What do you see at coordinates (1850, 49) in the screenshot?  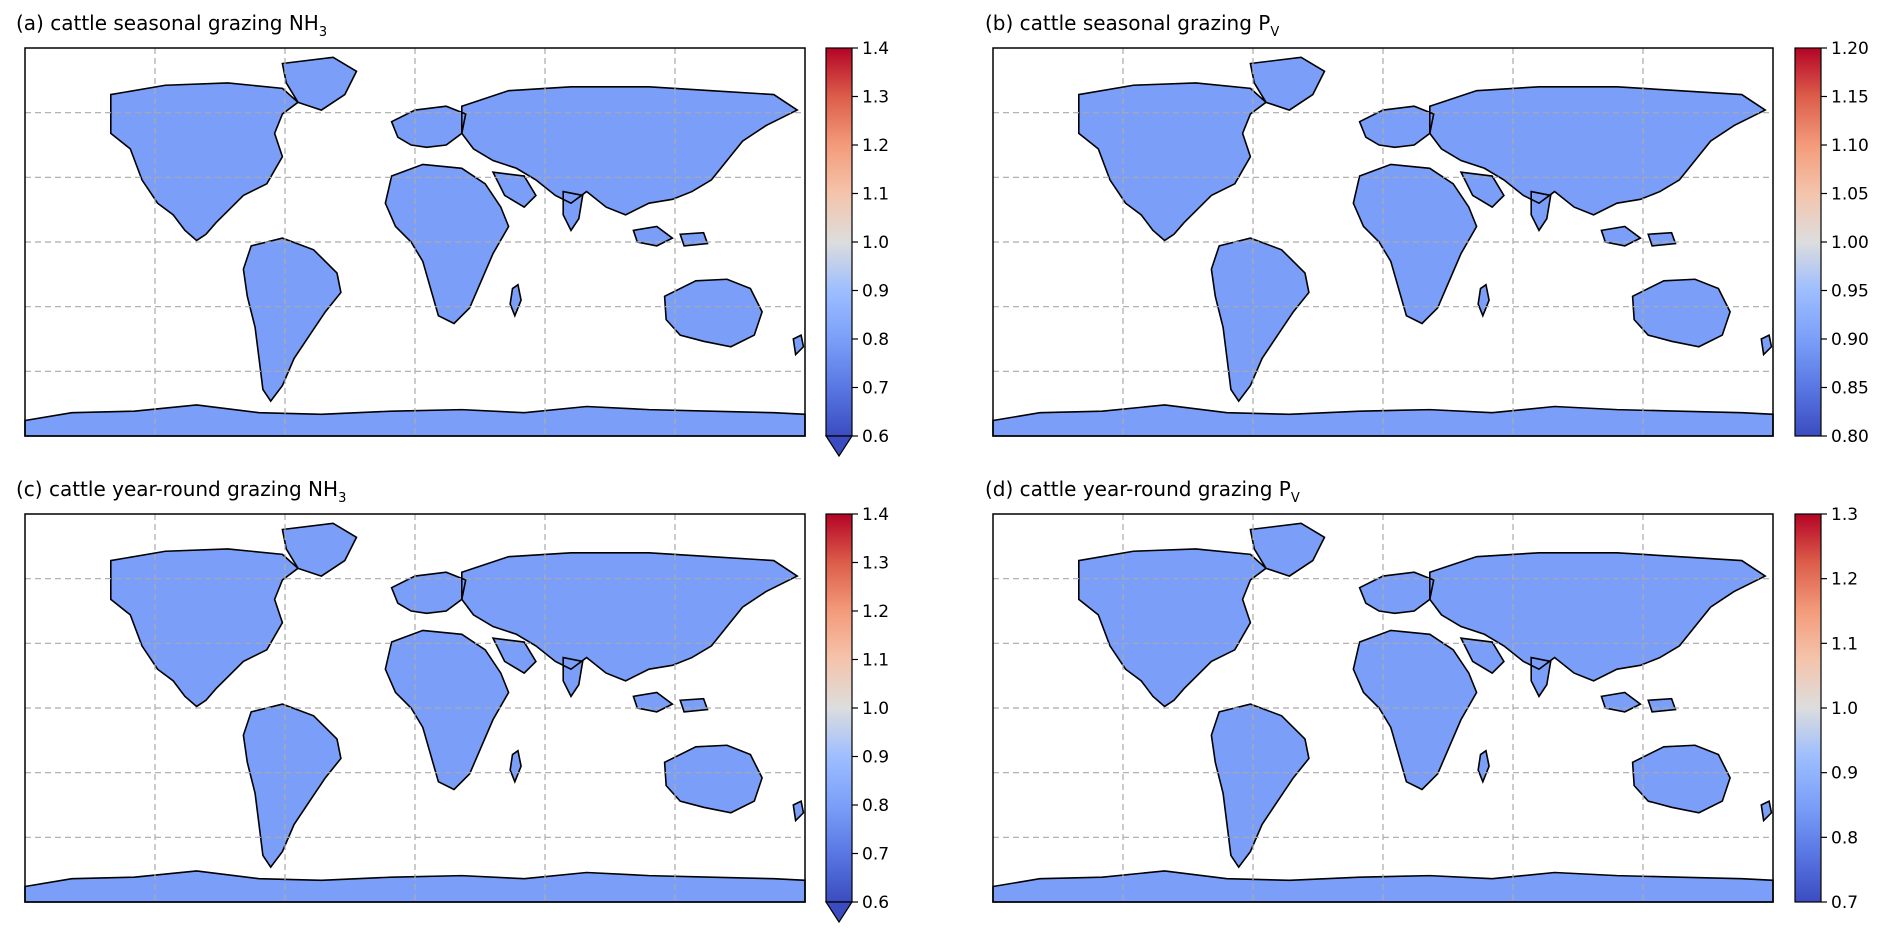 I see `colorbar-tick-label: 1.20` at bounding box center [1850, 49].